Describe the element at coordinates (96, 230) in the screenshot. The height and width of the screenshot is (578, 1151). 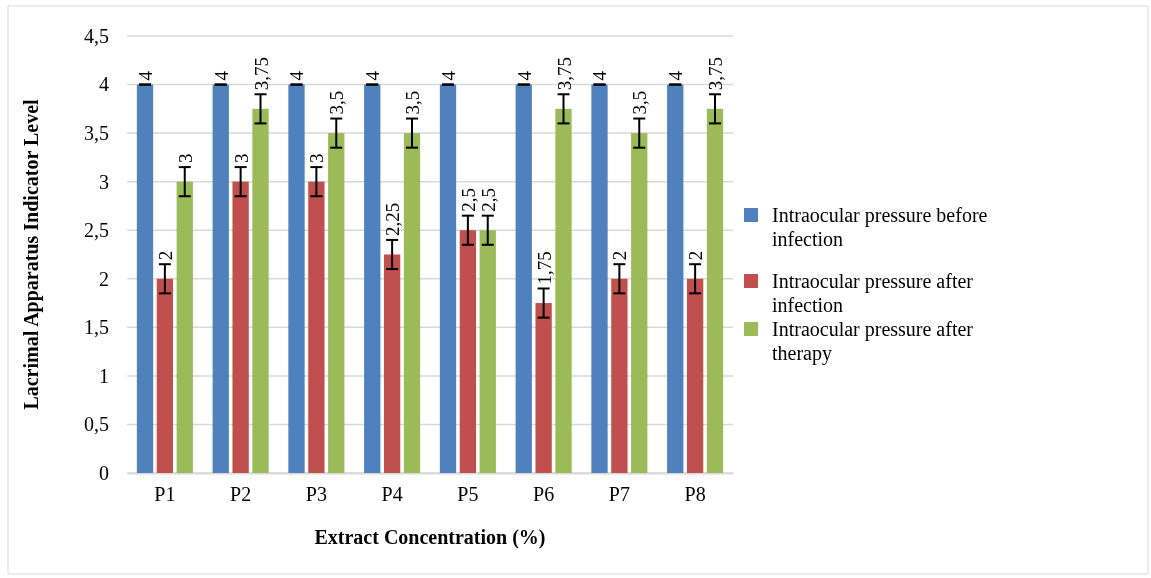
I see `y-tick-label: 2,5` at that location.